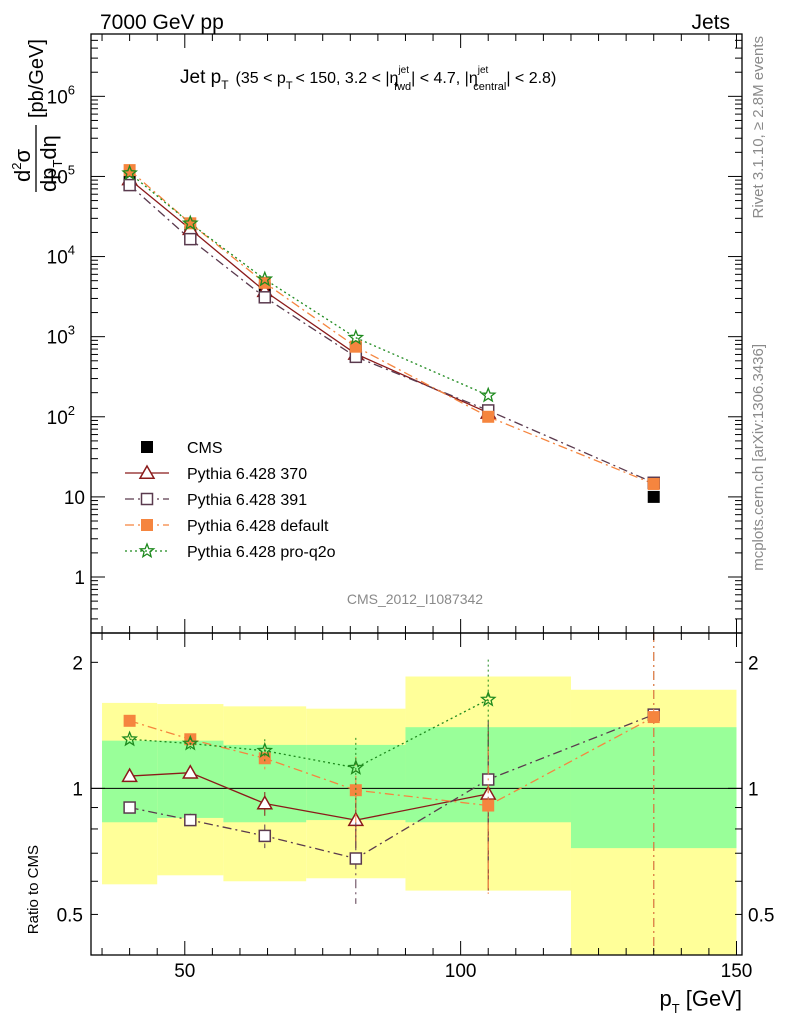 The height and width of the screenshot is (1024, 786). What do you see at coordinates (261, 552) in the screenshot?
I see `legend-label: Pythia 6.428 pro-q2o` at bounding box center [261, 552].